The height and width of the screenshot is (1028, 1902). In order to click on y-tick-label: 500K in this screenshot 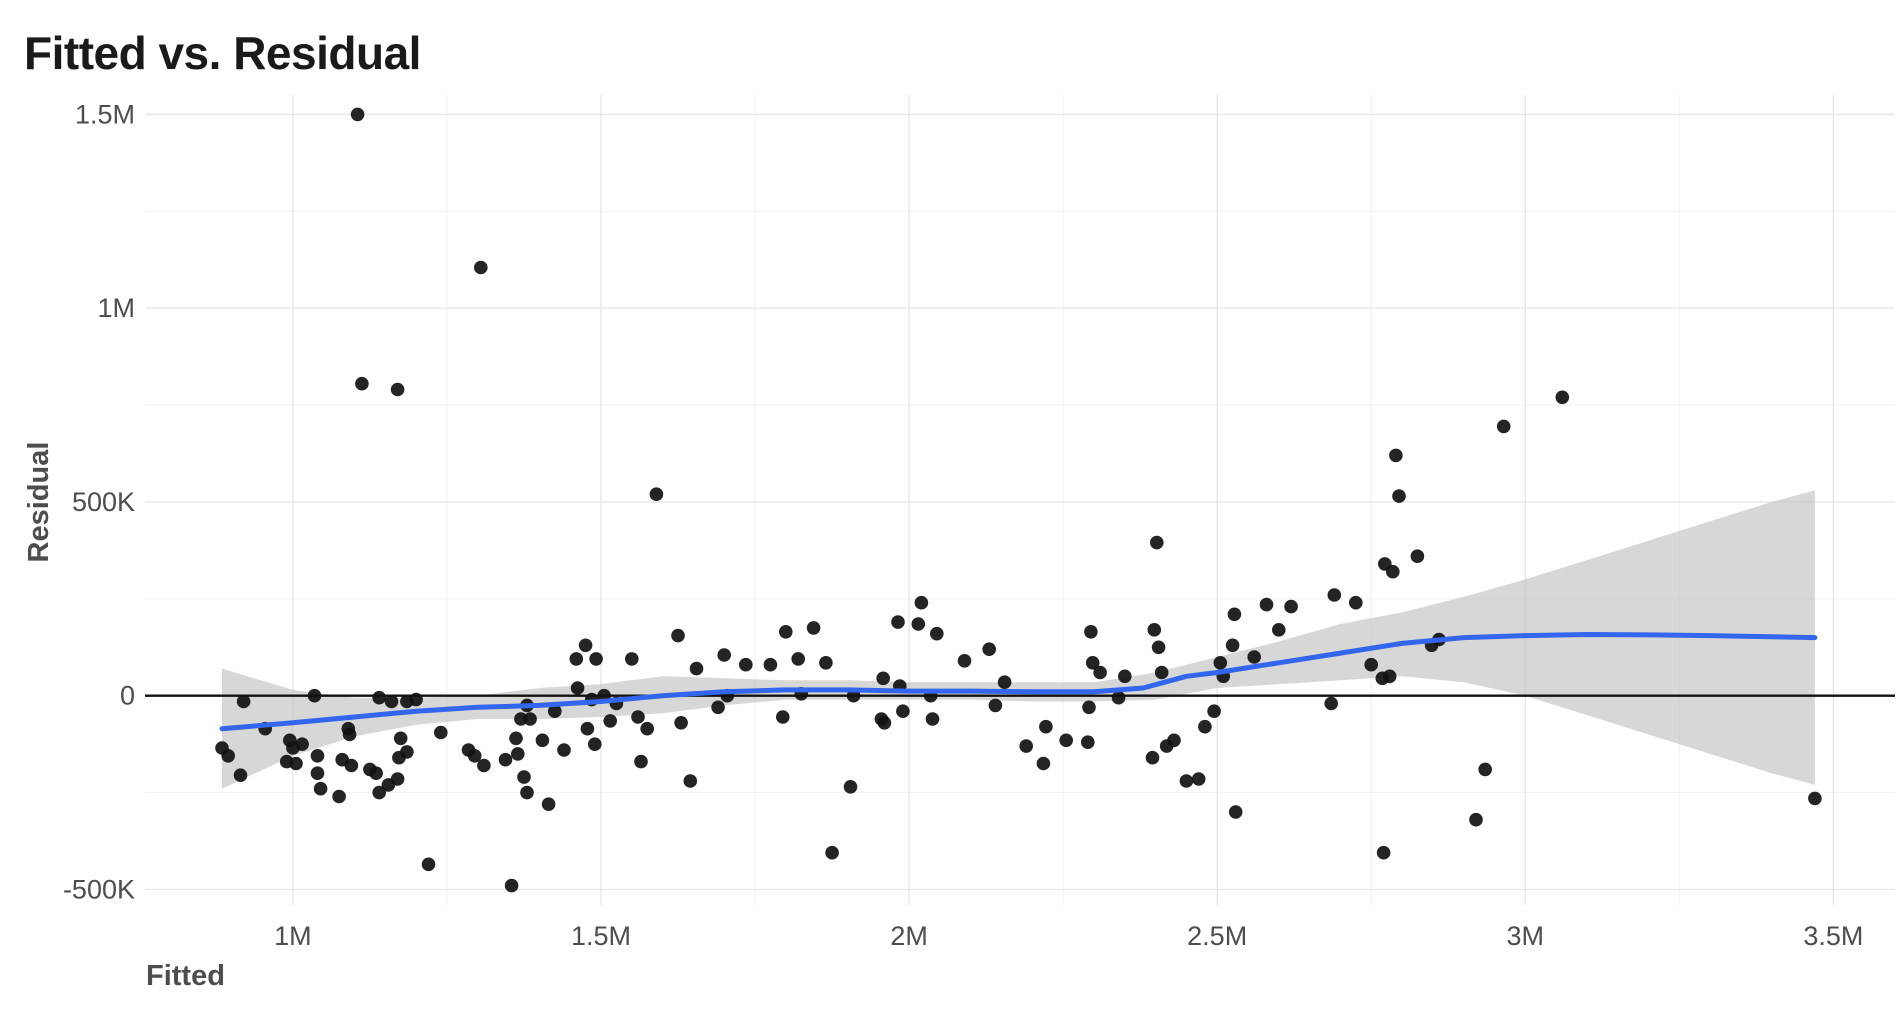, I will do `click(103, 502)`.